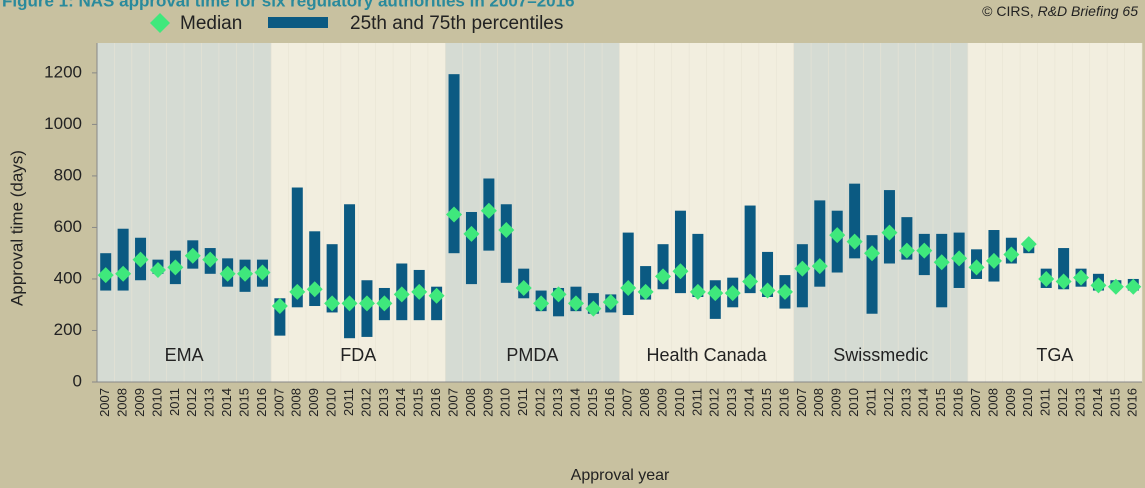 This screenshot has height=488, width=1145. Describe the element at coordinates (1088, 11) in the screenshot. I see `source: R&D Briefing 65` at that location.